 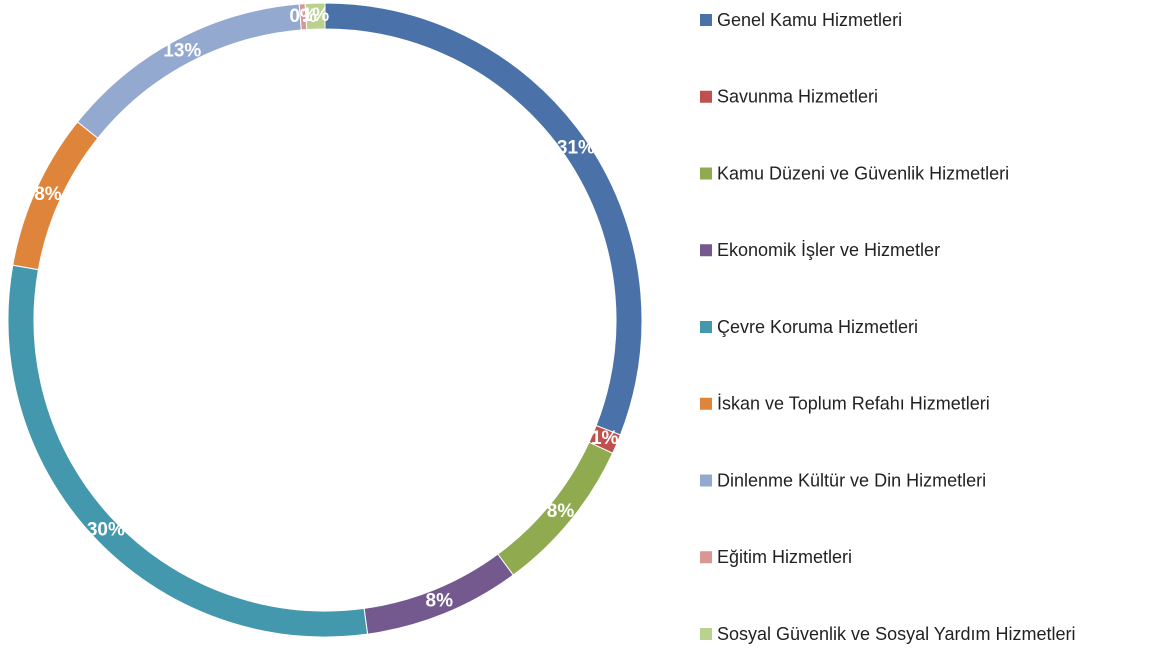 What do you see at coordinates (797, 97) in the screenshot?
I see `legend-label: Savunma Hizmetleri` at bounding box center [797, 97].